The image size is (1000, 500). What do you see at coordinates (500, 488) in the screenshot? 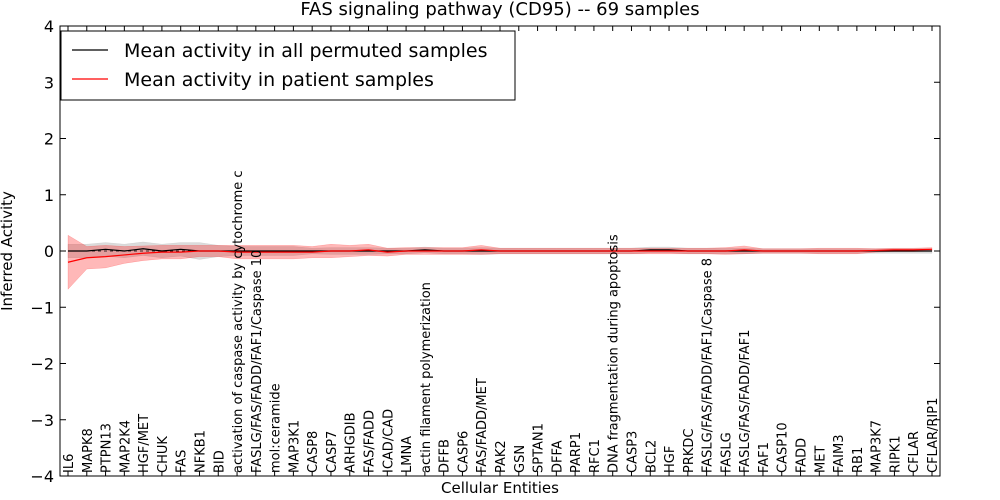
I see `x-axis-label: Cellular Entities` at bounding box center [500, 488].